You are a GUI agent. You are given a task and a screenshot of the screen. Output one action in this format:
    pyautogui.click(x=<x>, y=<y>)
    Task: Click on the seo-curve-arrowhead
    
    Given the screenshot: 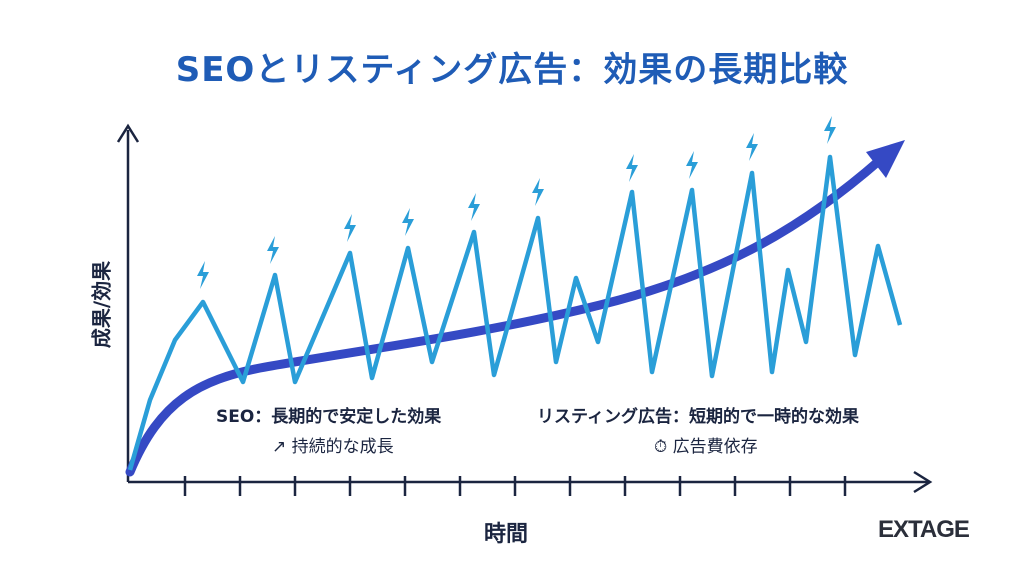 What is the action you would take?
    pyautogui.click(x=885, y=159)
    